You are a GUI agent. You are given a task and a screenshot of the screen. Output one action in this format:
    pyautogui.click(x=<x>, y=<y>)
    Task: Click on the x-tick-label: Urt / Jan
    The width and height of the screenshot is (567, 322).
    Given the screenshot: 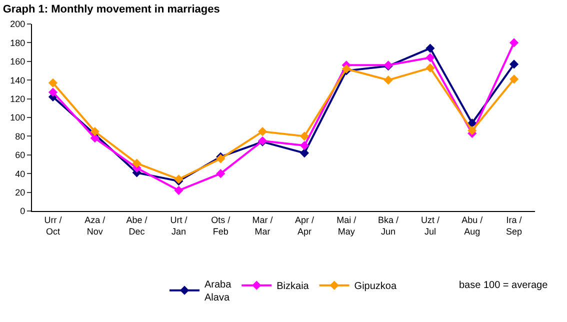 What is the action you would take?
    pyautogui.click(x=179, y=225)
    